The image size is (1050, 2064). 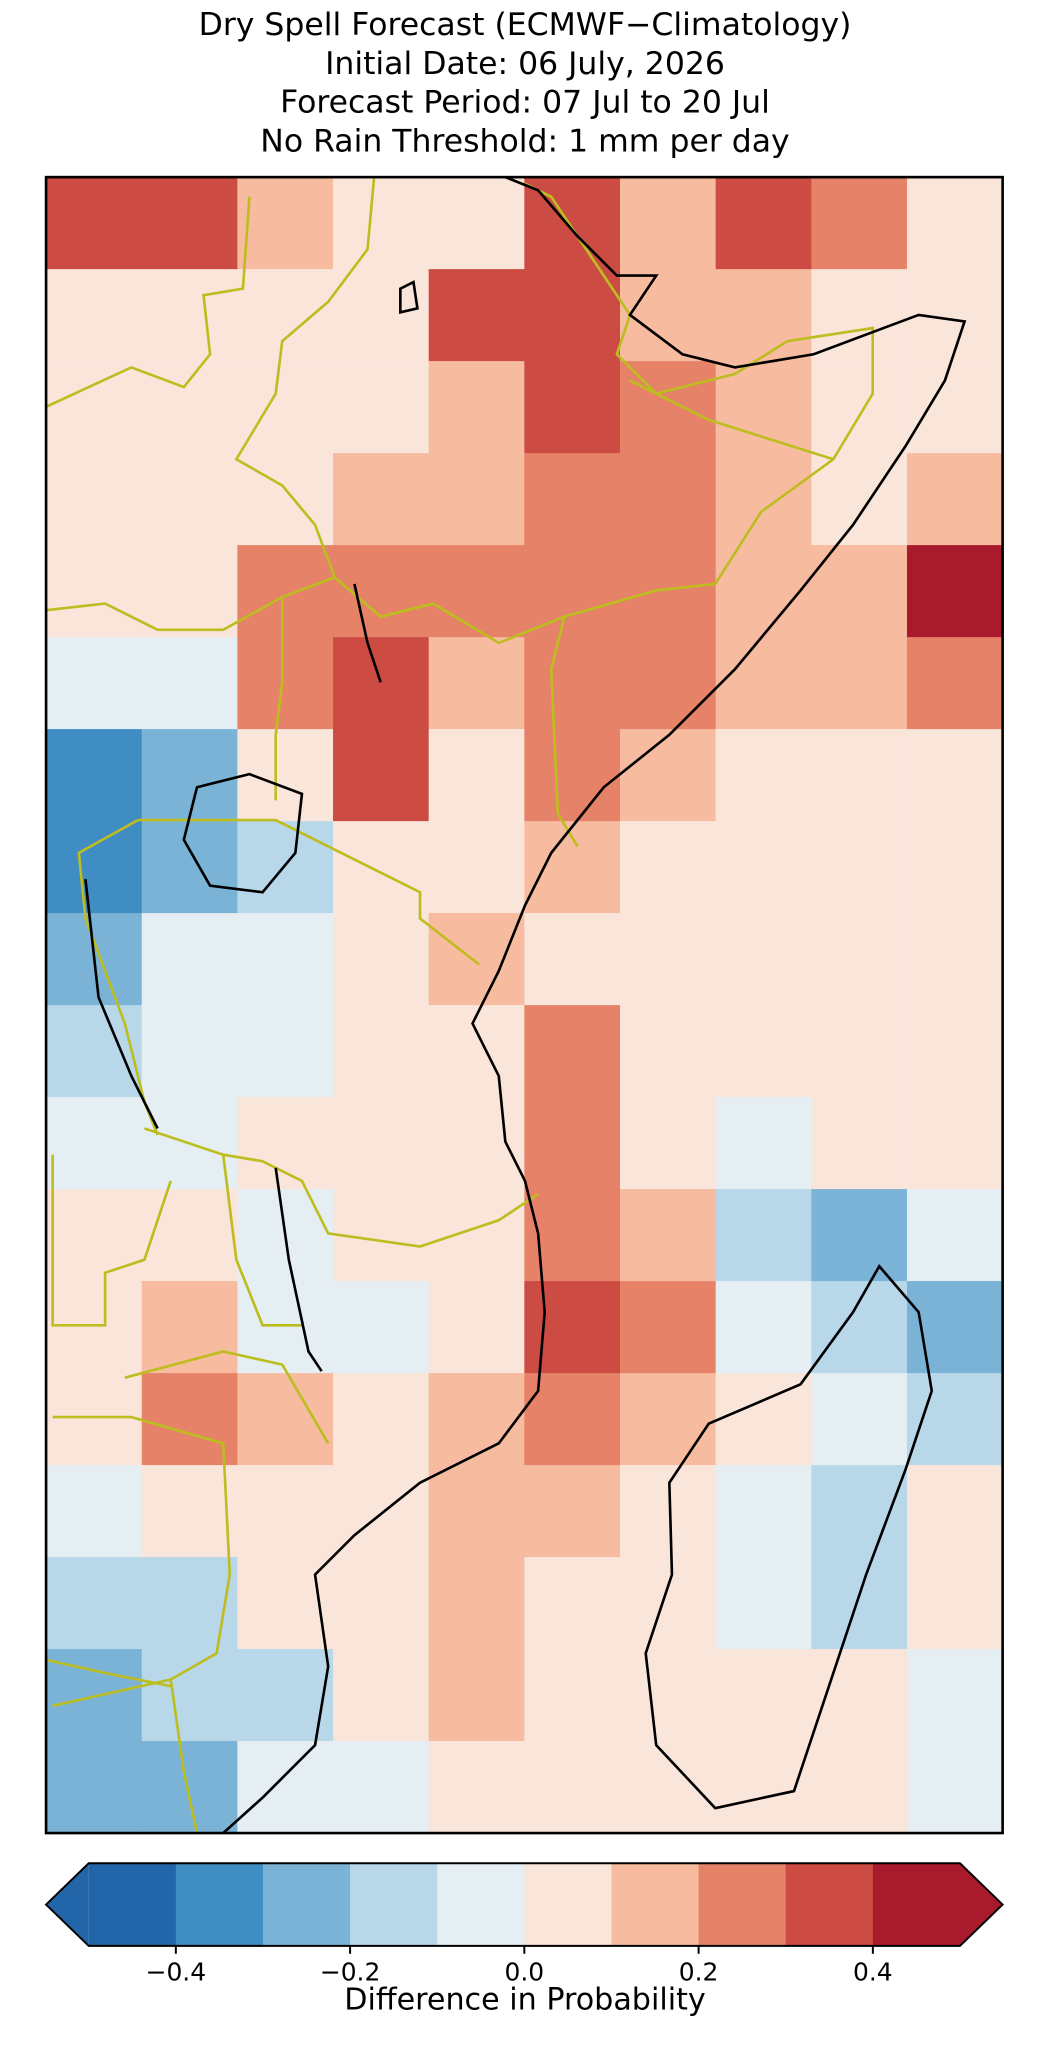 What do you see at coordinates (525, 64) in the screenshot?
I see `title-line: Initial Date: 06 July, 2026` at bounding box center [525, 64].